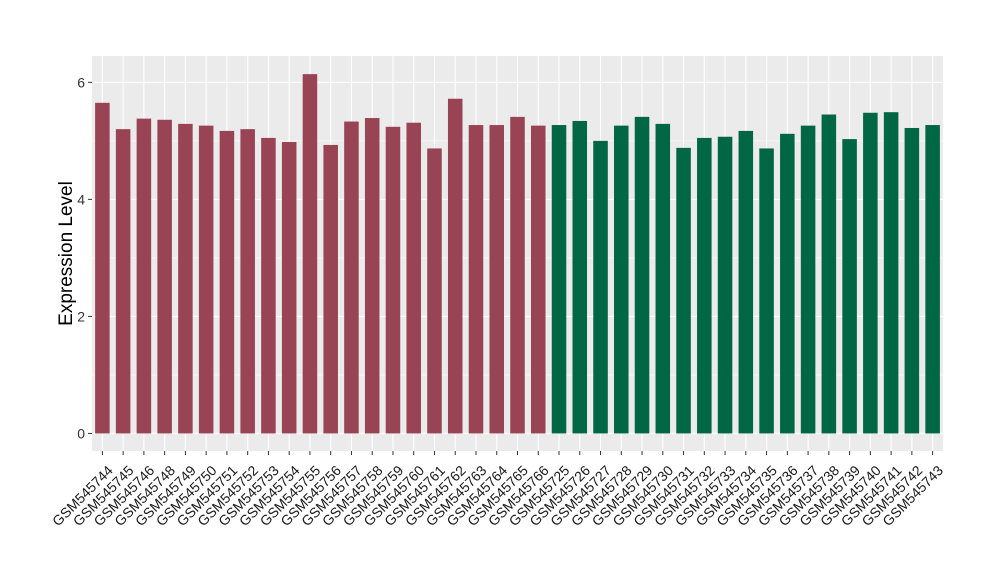  What do you see at coordinates (81, 433) in the screenshot?
I see `y-tick-label: 0` at bounding box center [81, 433].